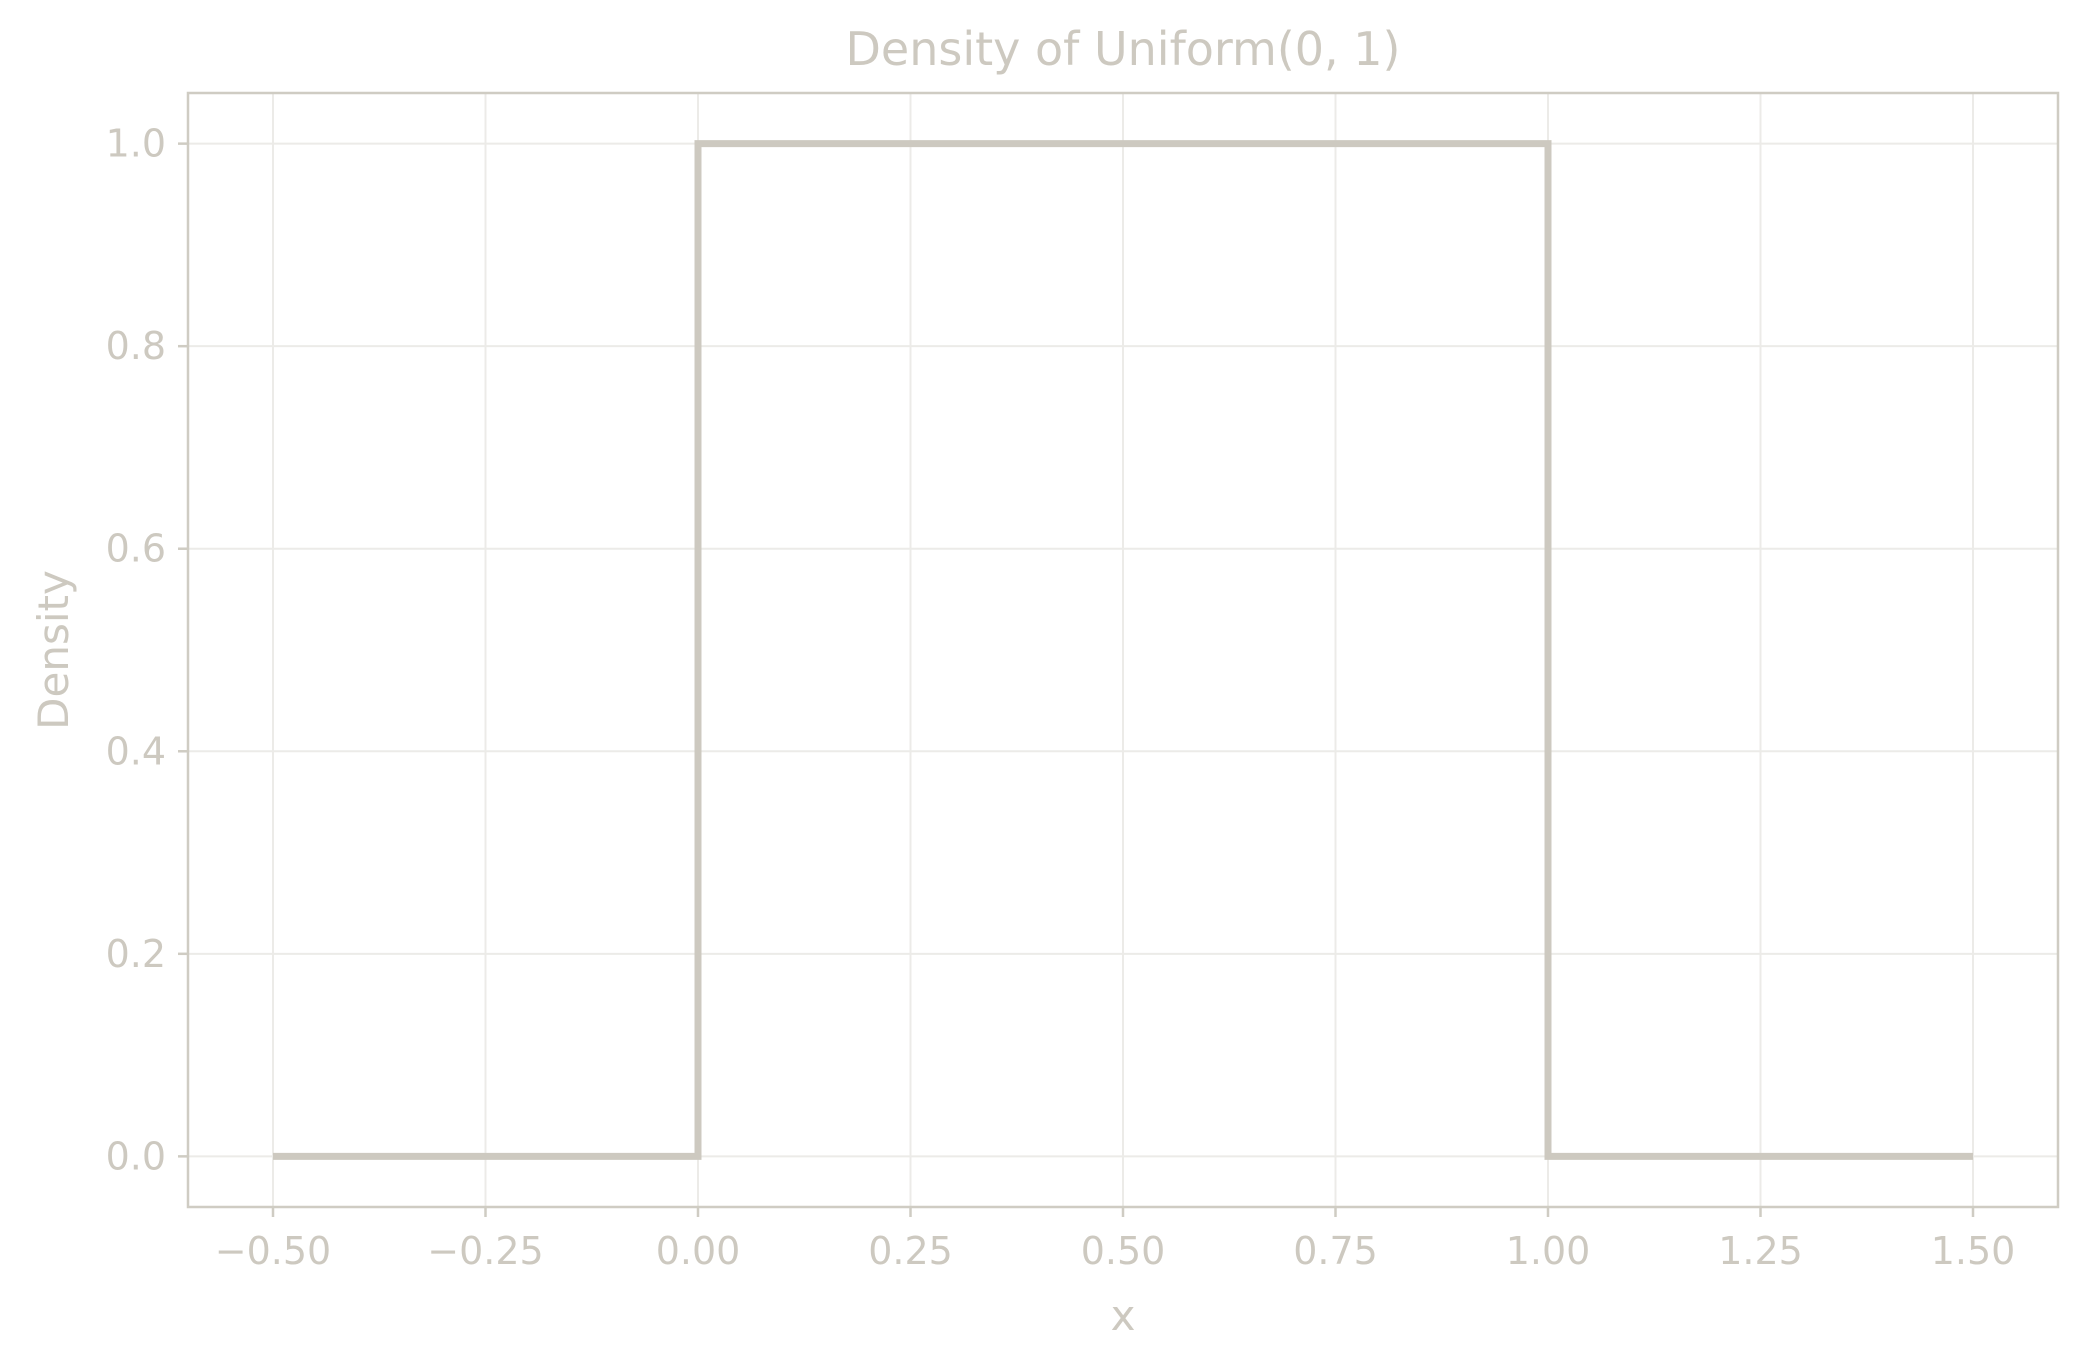 Image resolution: width=2077 pixels, height=1364 pixels. Describe the element at coordinates (53, 650) in the screenshot. I see `y-axis-label: Density` at that location.